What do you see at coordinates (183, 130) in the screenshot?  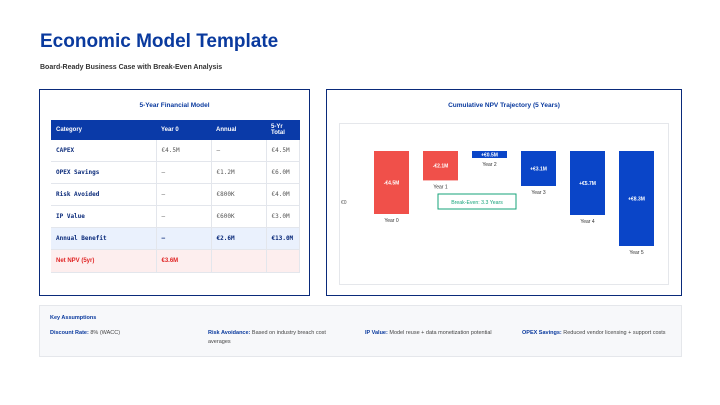 I see `col-year0: Year 0` at bounding box center [183, 130].